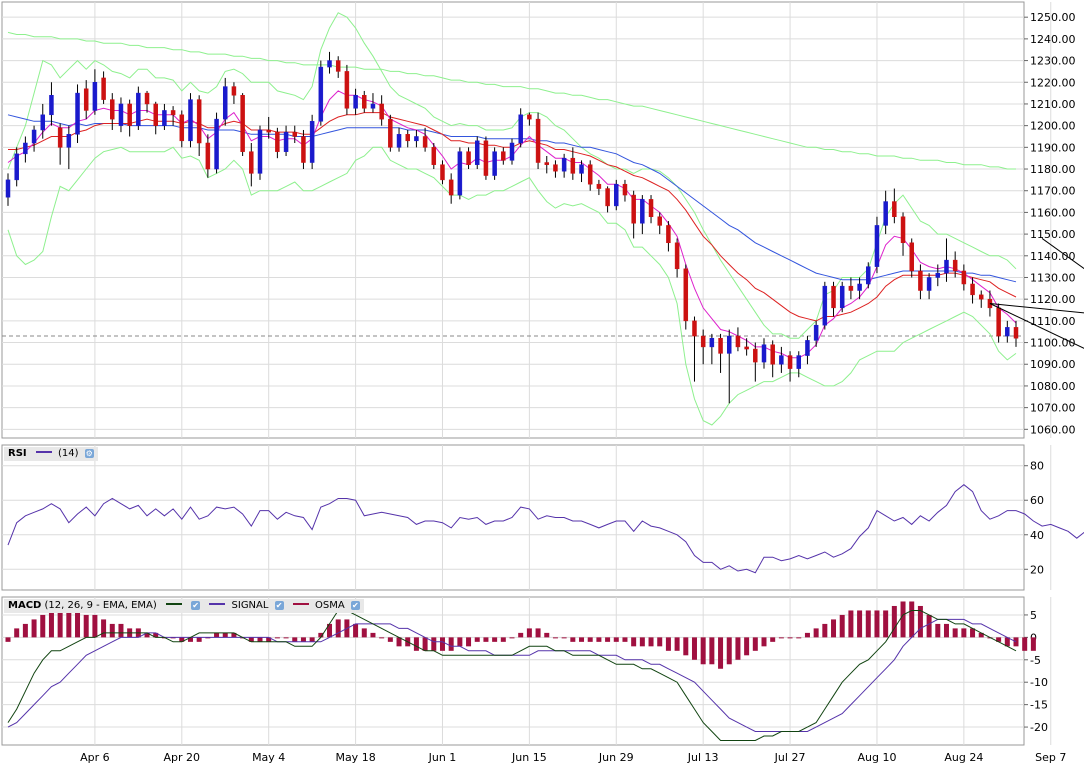 The width and height of the screenshot is (1084, 773). What do you see at coordinates (17, 453) in the screenshot?
I see `rsi-name: RSI` at bounding box center [17, 453].